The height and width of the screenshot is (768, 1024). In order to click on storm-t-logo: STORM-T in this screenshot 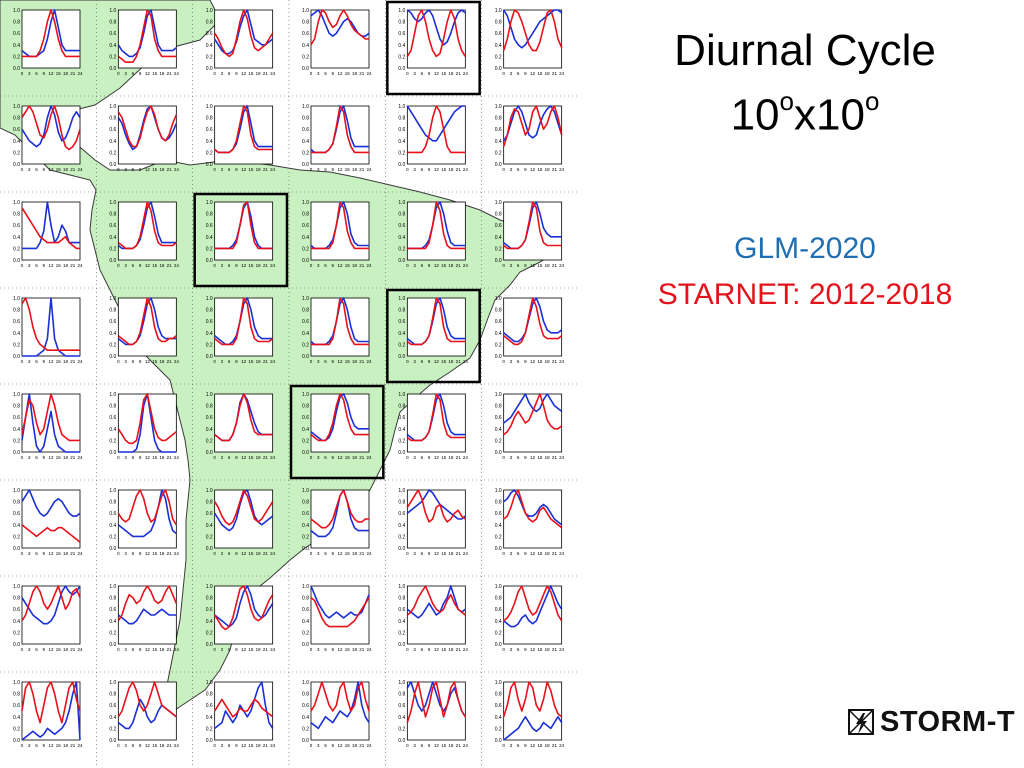, I will do `click(935, 722)`.